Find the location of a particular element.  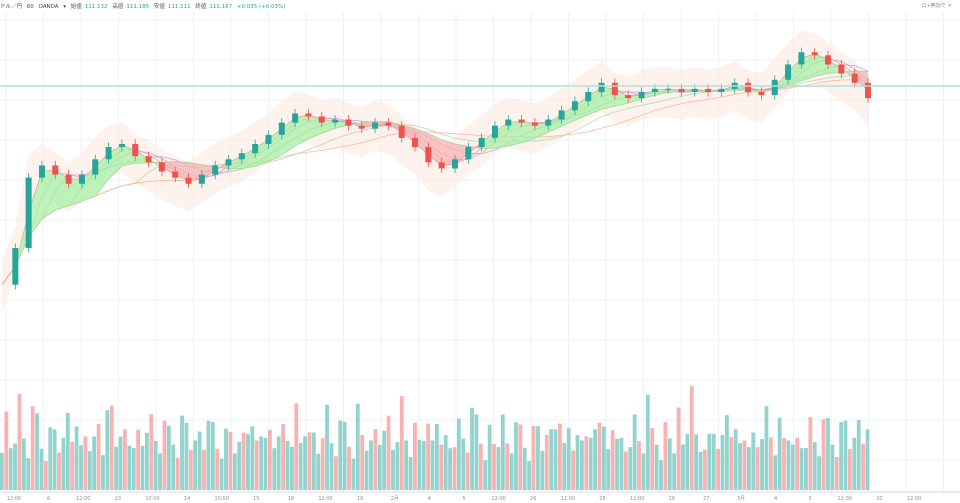

symbol-name: ドル／円 is located at coordinates (11, 7).